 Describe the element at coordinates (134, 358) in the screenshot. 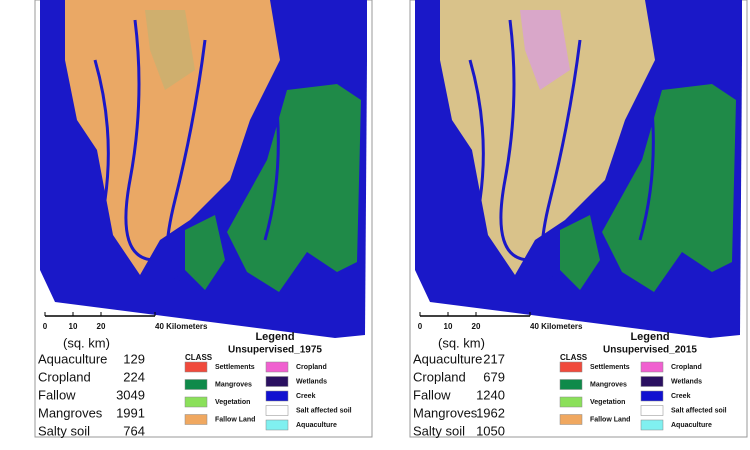

I see `stat-value: 129` at that location.